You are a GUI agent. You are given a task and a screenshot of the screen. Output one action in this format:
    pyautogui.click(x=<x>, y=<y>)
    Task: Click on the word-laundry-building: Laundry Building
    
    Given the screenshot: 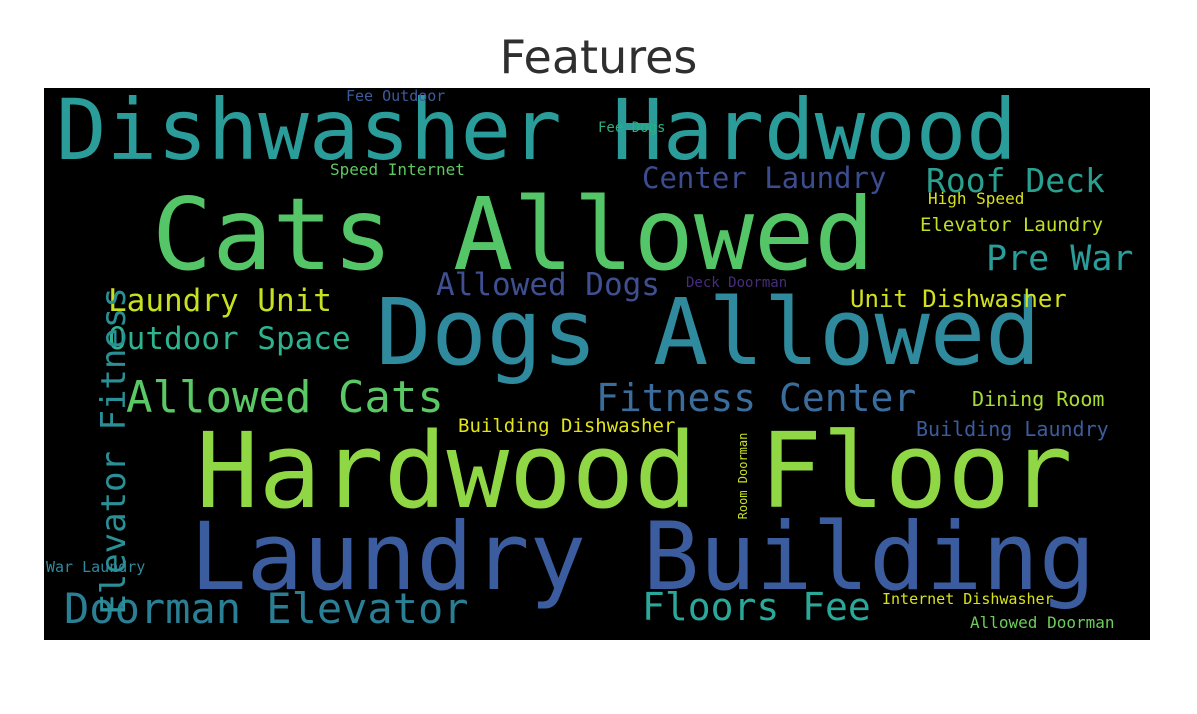 What is the action you would take?
    pyautogui.click(x=643, y=557)
    